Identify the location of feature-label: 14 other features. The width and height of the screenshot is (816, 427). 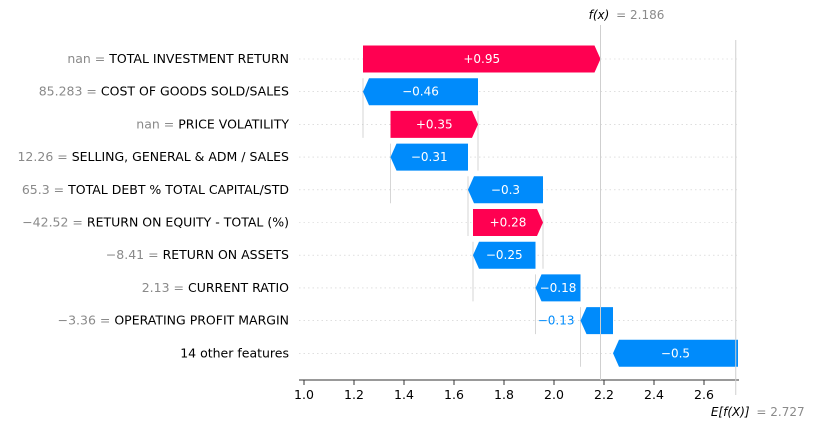
(234, 352).